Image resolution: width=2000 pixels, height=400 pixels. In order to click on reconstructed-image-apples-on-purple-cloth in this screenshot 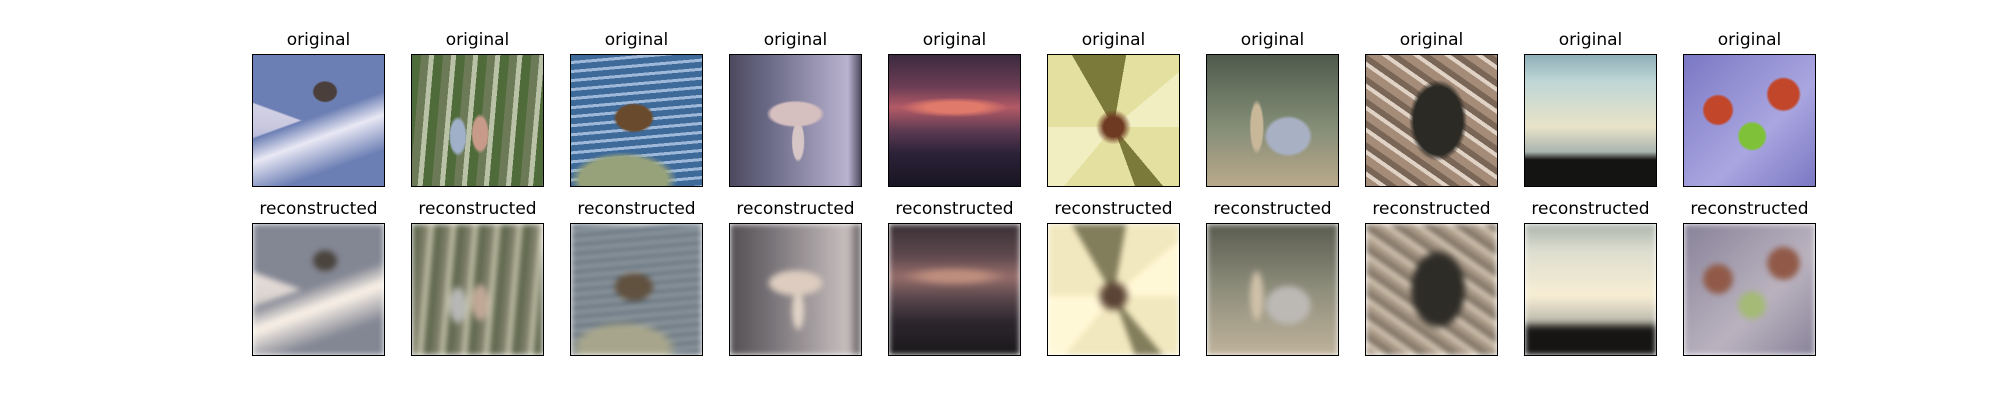, I will do `click(1749, 289)`.